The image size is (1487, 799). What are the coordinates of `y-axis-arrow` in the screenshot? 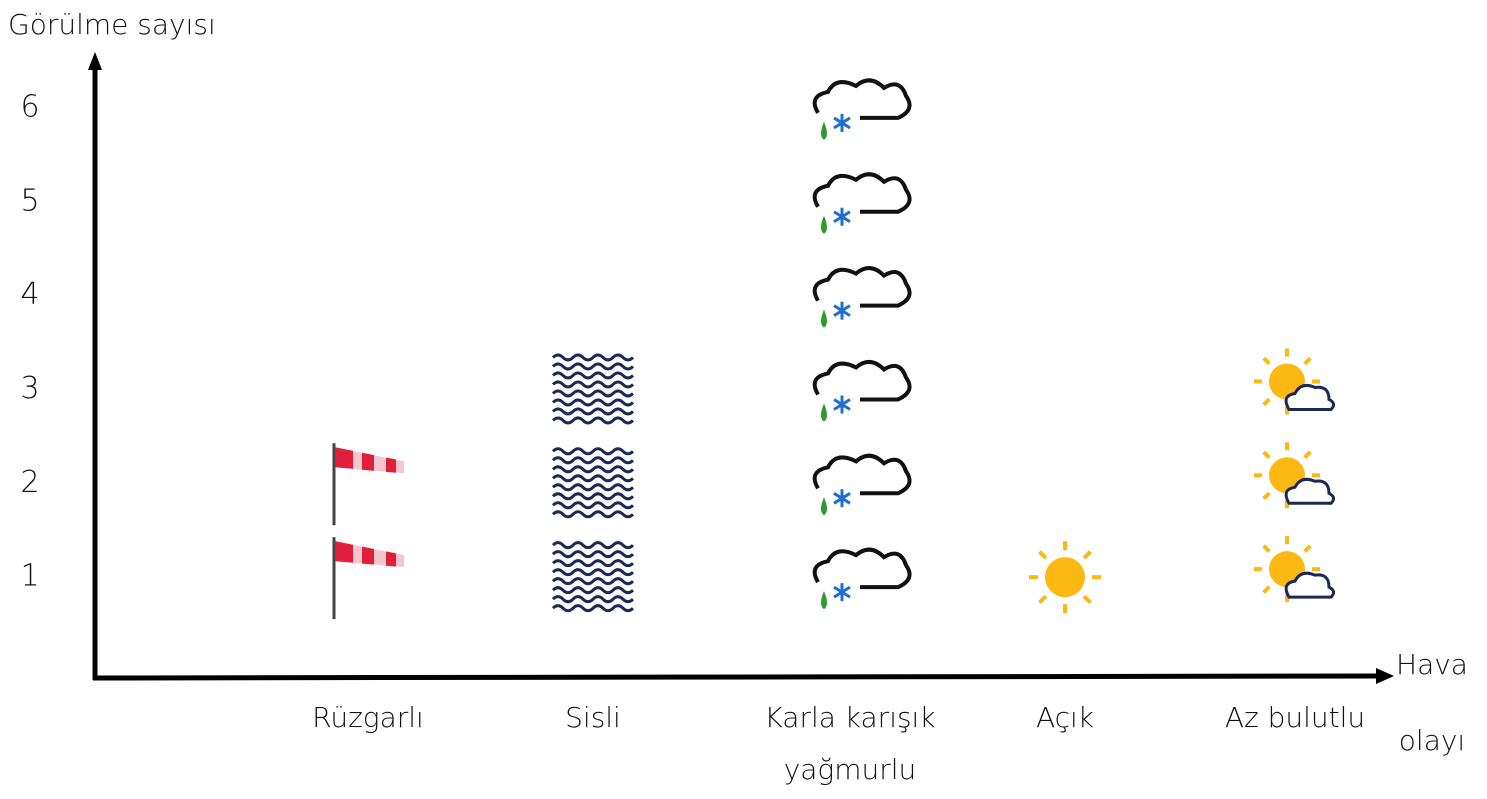 It's located at (95, 61).